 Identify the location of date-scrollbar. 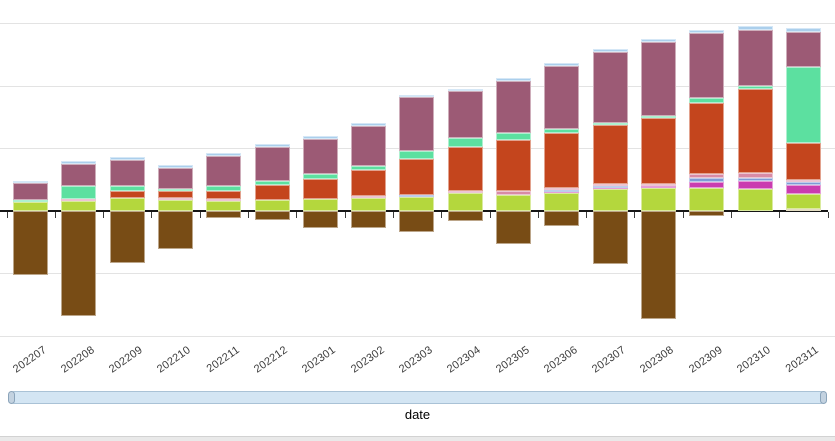
(417, 397).